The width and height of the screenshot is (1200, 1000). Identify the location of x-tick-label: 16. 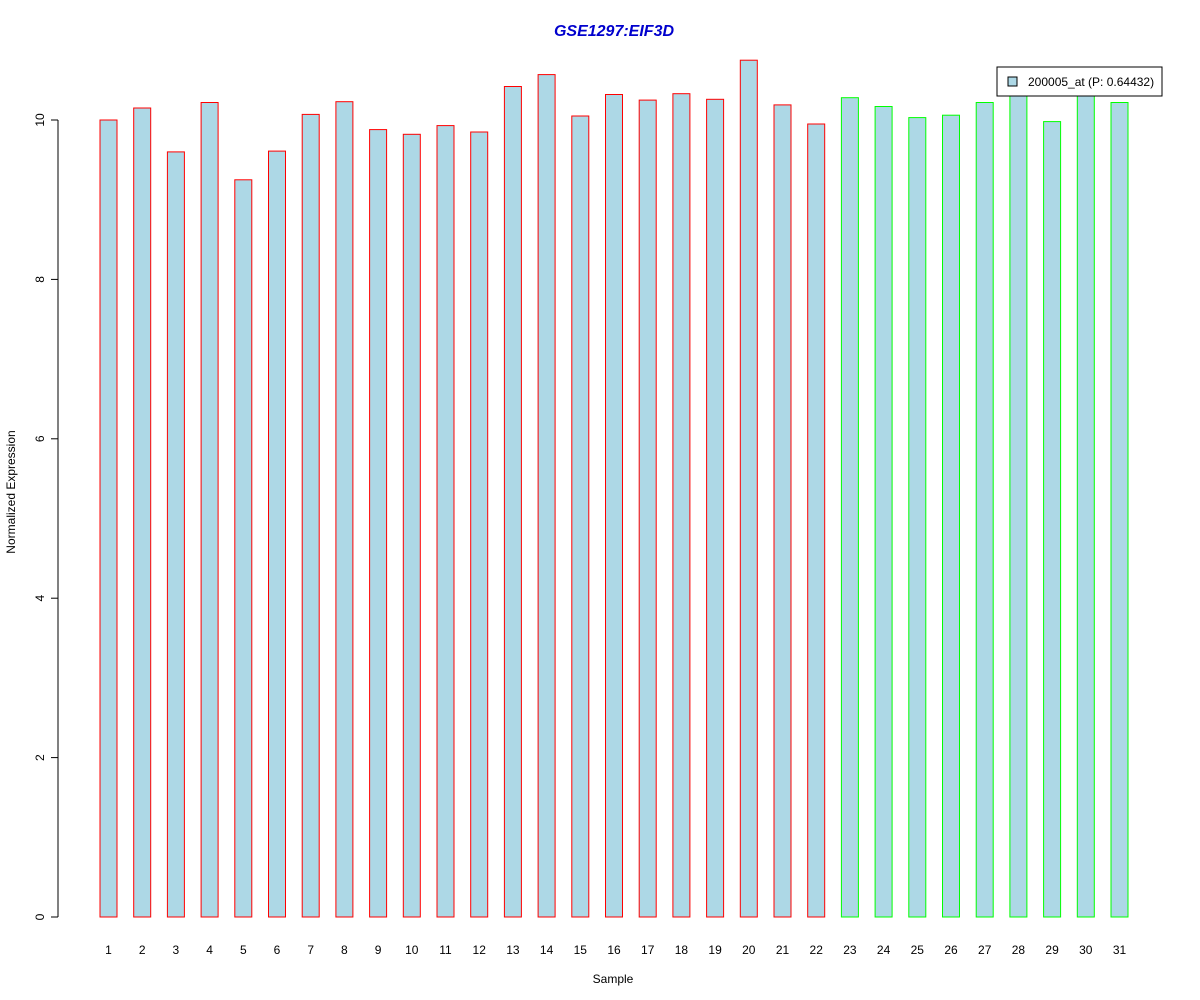
(614, 950).